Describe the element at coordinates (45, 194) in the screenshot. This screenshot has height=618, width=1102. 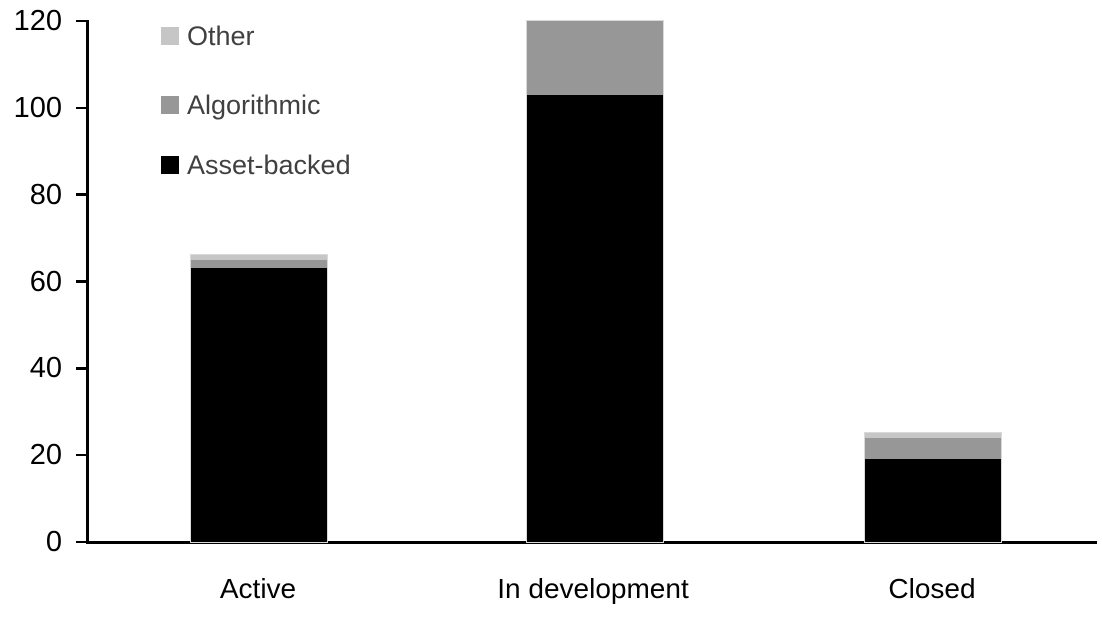
I see `y-tick-label: 80` at that location.